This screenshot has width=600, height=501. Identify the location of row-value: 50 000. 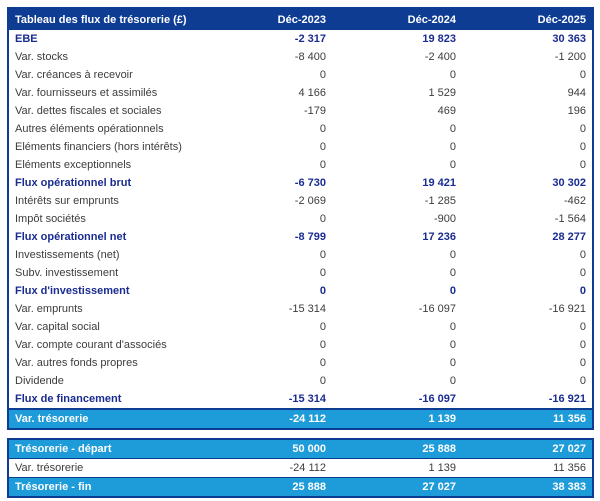
(309, 449).